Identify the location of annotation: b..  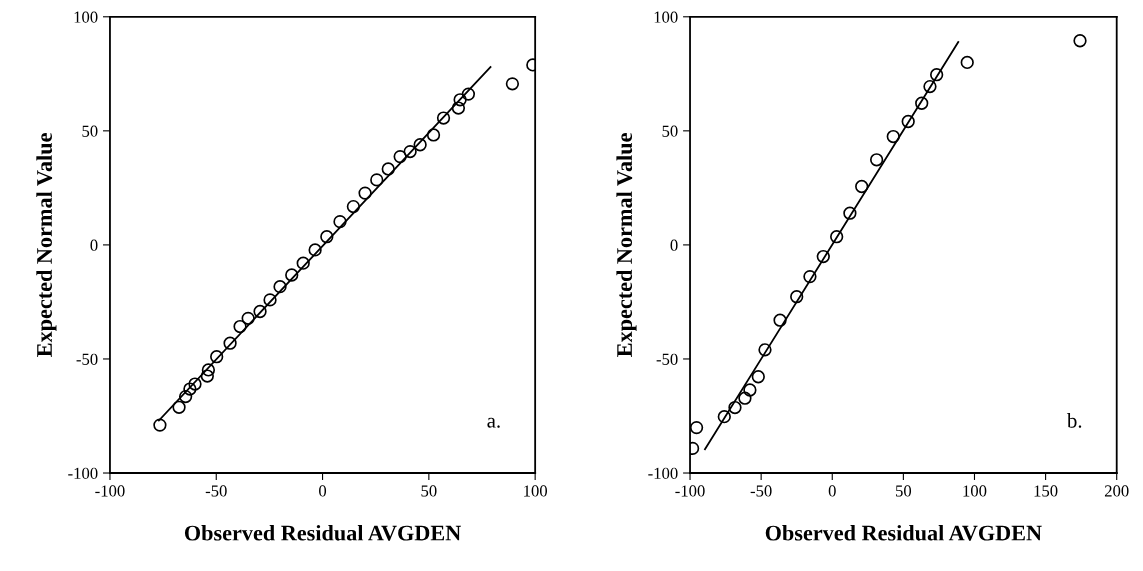
(1074, 420).